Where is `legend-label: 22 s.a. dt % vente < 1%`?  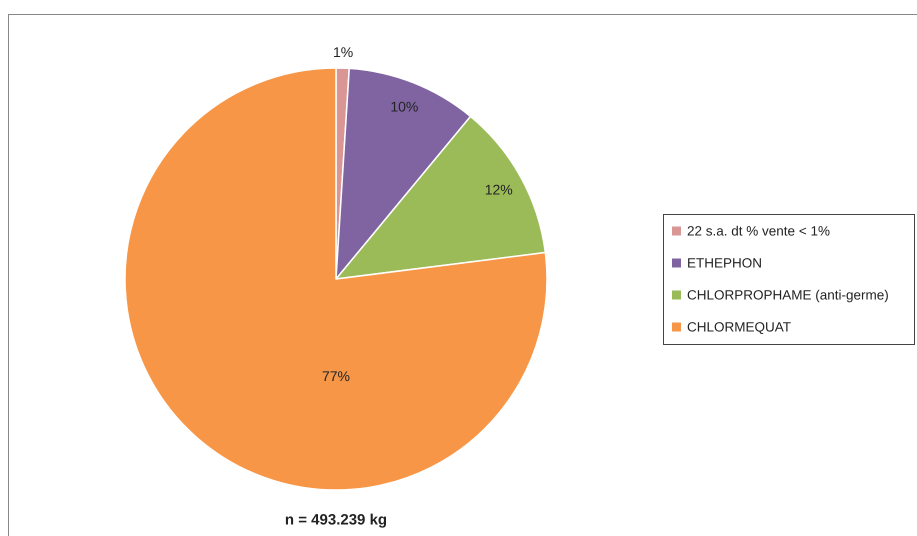
legend-label: 22 s.a. dt % vente < 1% is located at coordinates (758, 231).